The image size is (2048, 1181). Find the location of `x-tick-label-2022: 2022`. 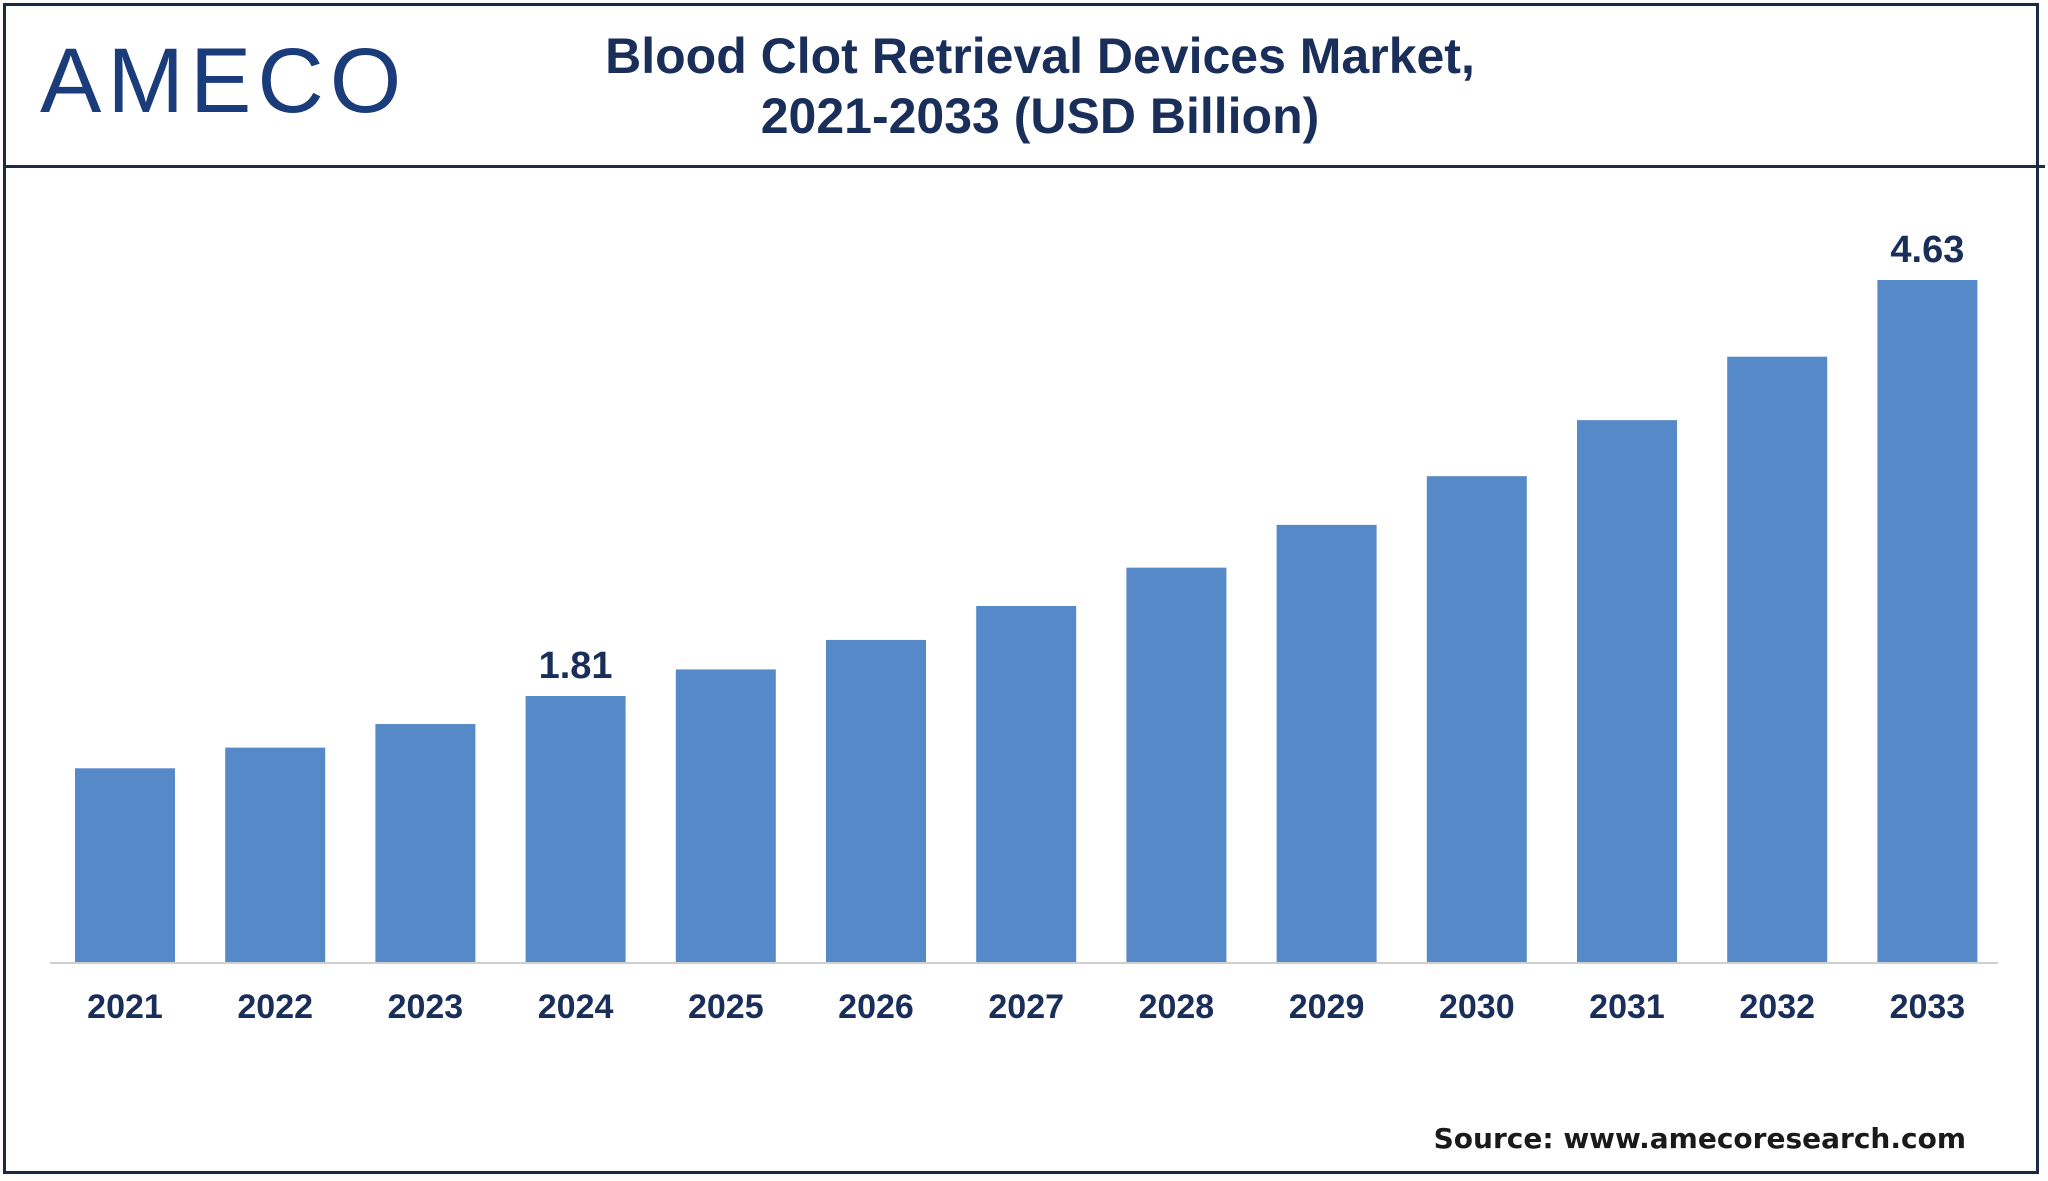

x-tick-label-2022: 2022 is located at coordinates (275, 1007).